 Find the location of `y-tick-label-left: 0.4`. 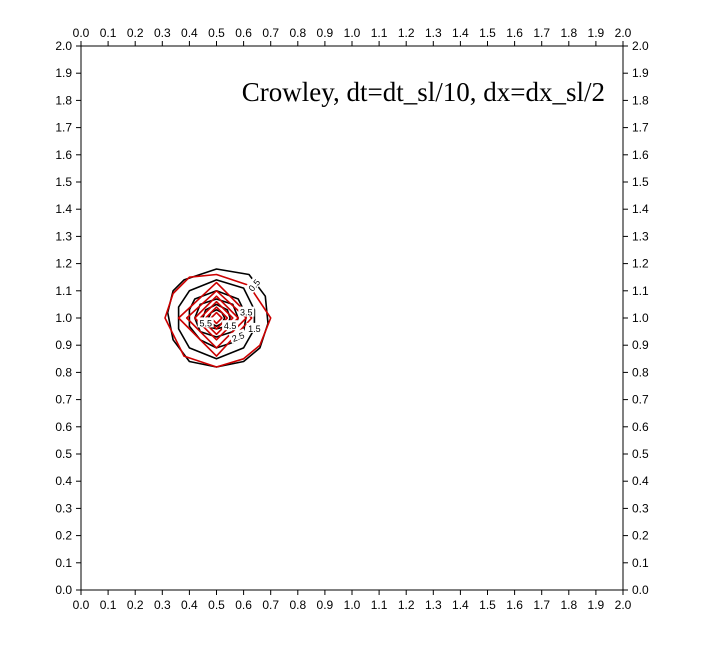

y-tick-label-left: 0.4 is located at coordinates (63, 481).